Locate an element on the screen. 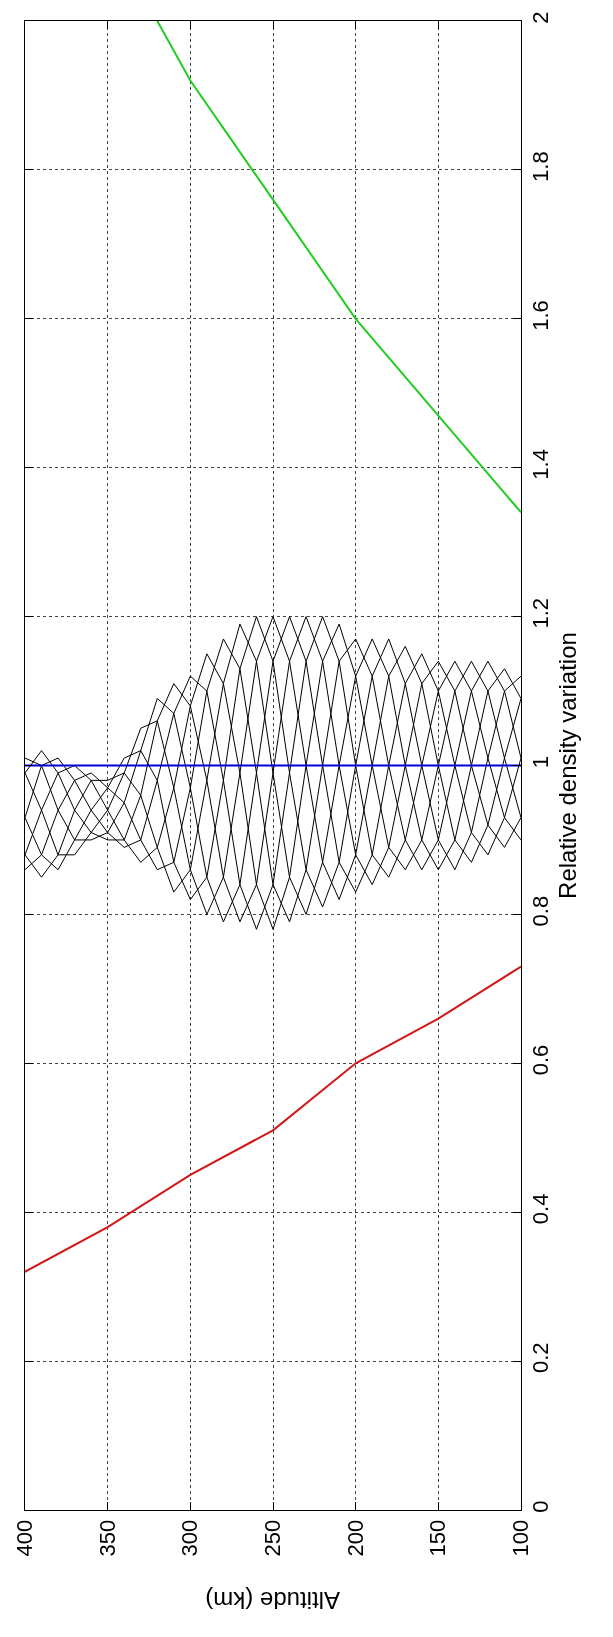  x-tick-label: 250 is located at coordinates (273, 1538).